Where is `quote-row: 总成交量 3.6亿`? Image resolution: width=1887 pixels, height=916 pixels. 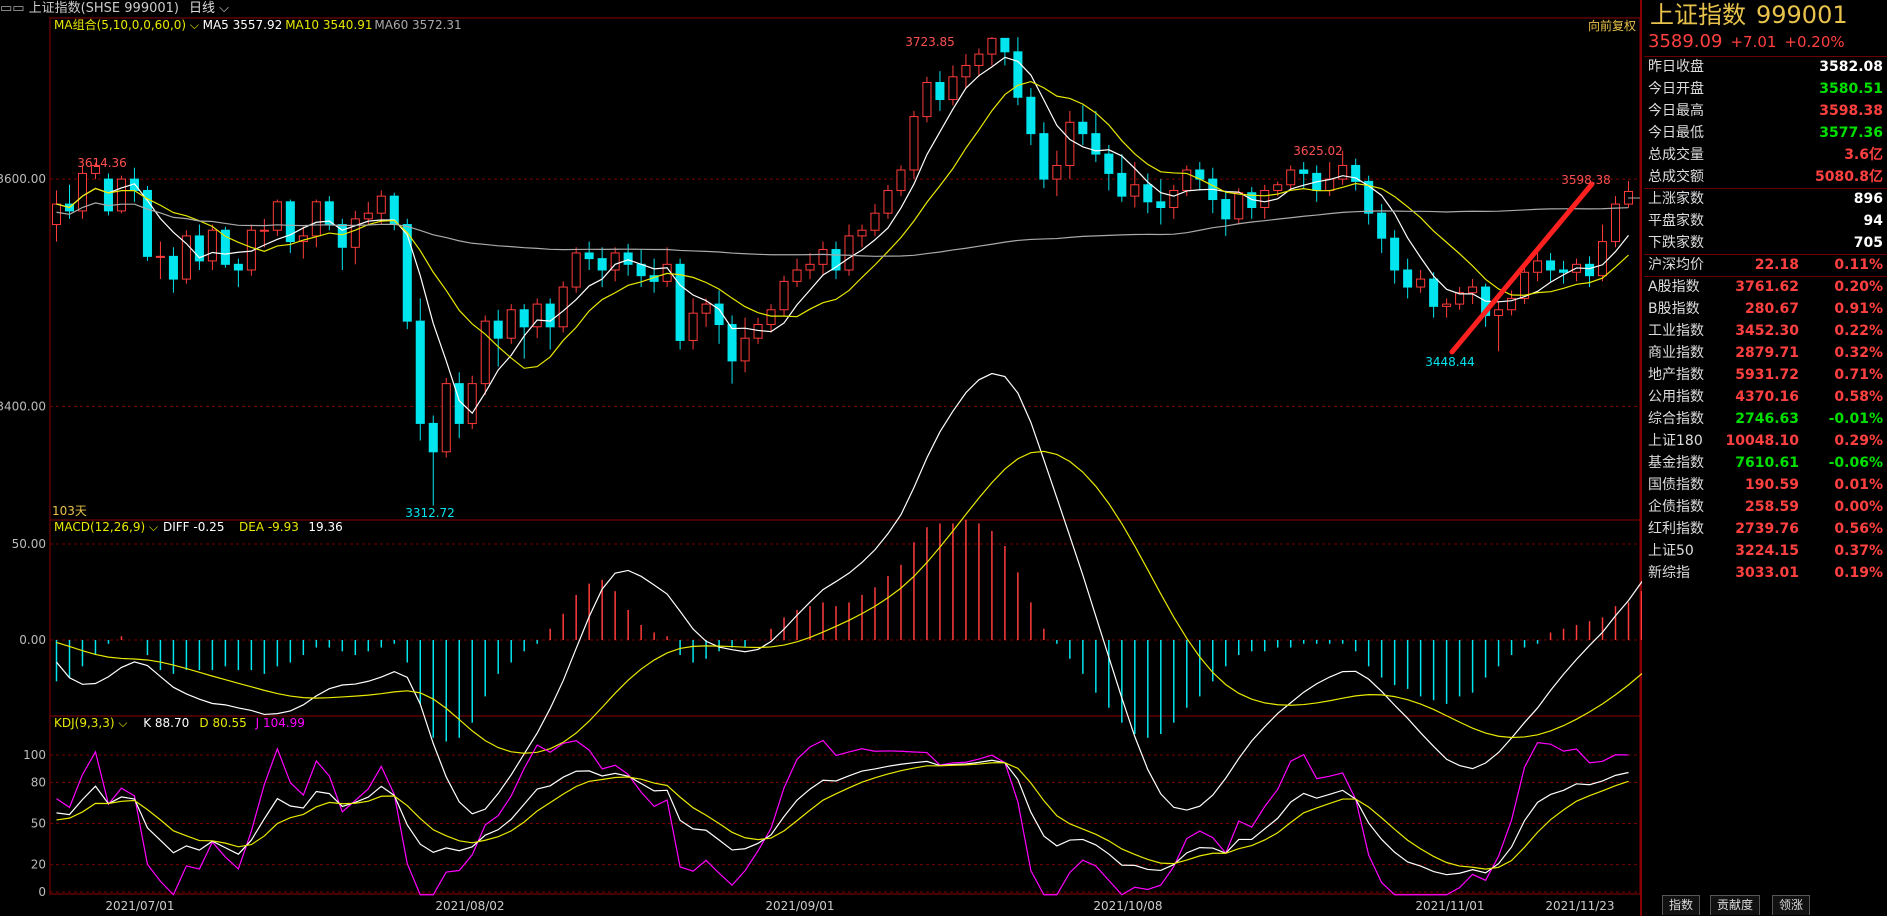 quote-row: 总成交量 3.6亿 is located at coordinates (1765, 155).